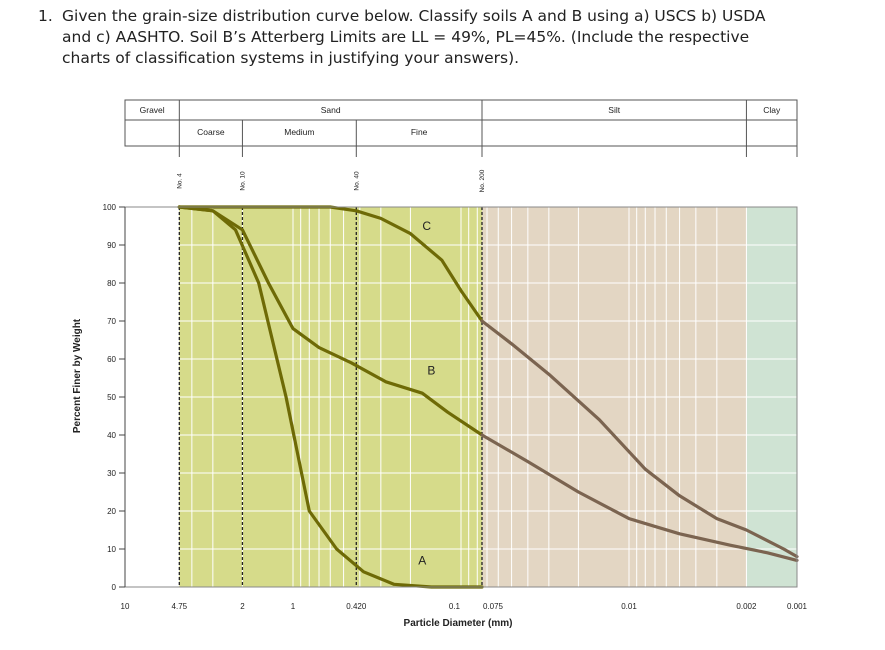 Image resolution: width=885 pixels, height=650 pixels. Describe the element at coordinates (242, 181) in the screenshot. I see `sieve-label-no-10: No. 10` at that location.